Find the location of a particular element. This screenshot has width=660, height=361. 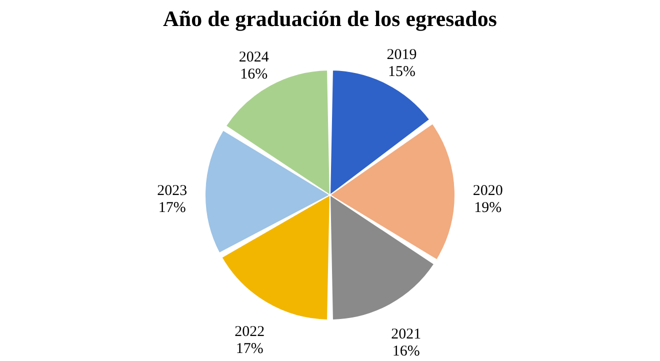

chart-title: Año de graduación de los egresados is located at coordinates (330, 18).